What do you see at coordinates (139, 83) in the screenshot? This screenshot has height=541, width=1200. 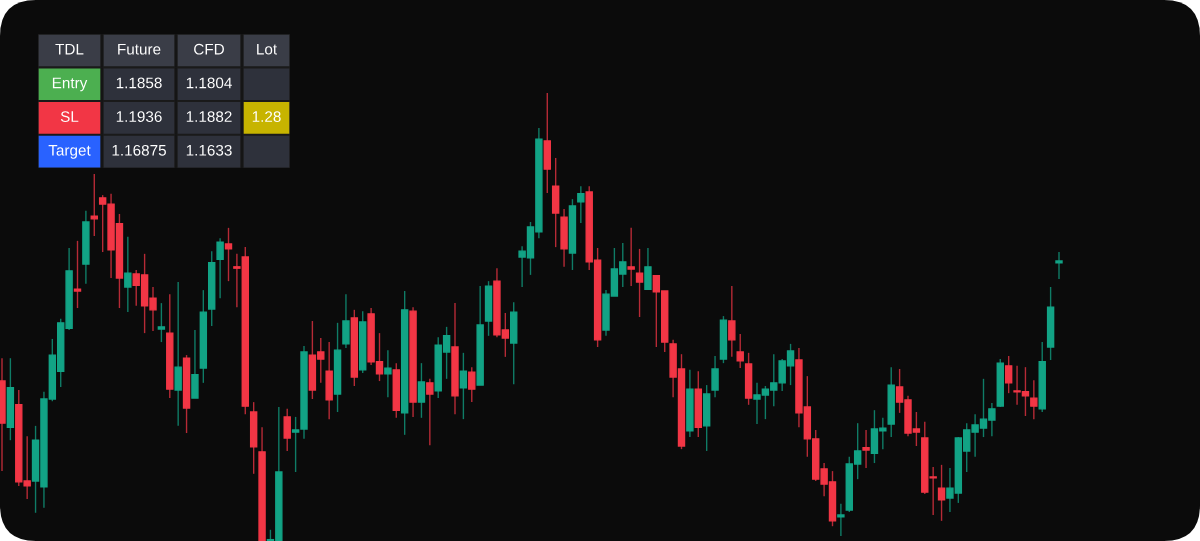 I see `text: 1.1858` at bounding box center [139, 83].